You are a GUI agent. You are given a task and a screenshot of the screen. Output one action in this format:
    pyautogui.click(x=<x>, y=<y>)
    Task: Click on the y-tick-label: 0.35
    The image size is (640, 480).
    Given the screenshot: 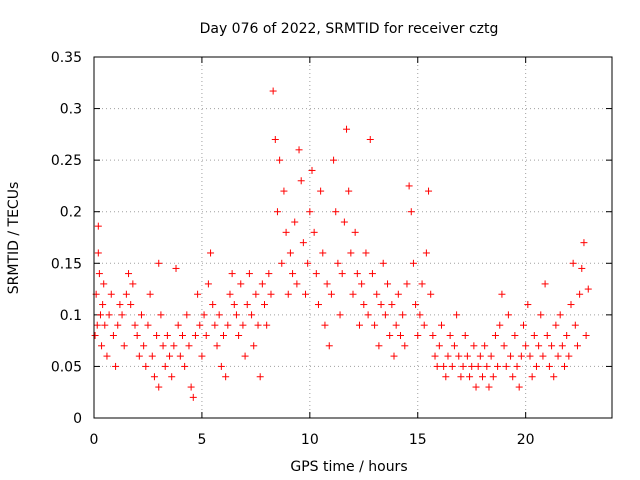 What is the action you would take?
    pyautogui.click(x=66, y=58)
    